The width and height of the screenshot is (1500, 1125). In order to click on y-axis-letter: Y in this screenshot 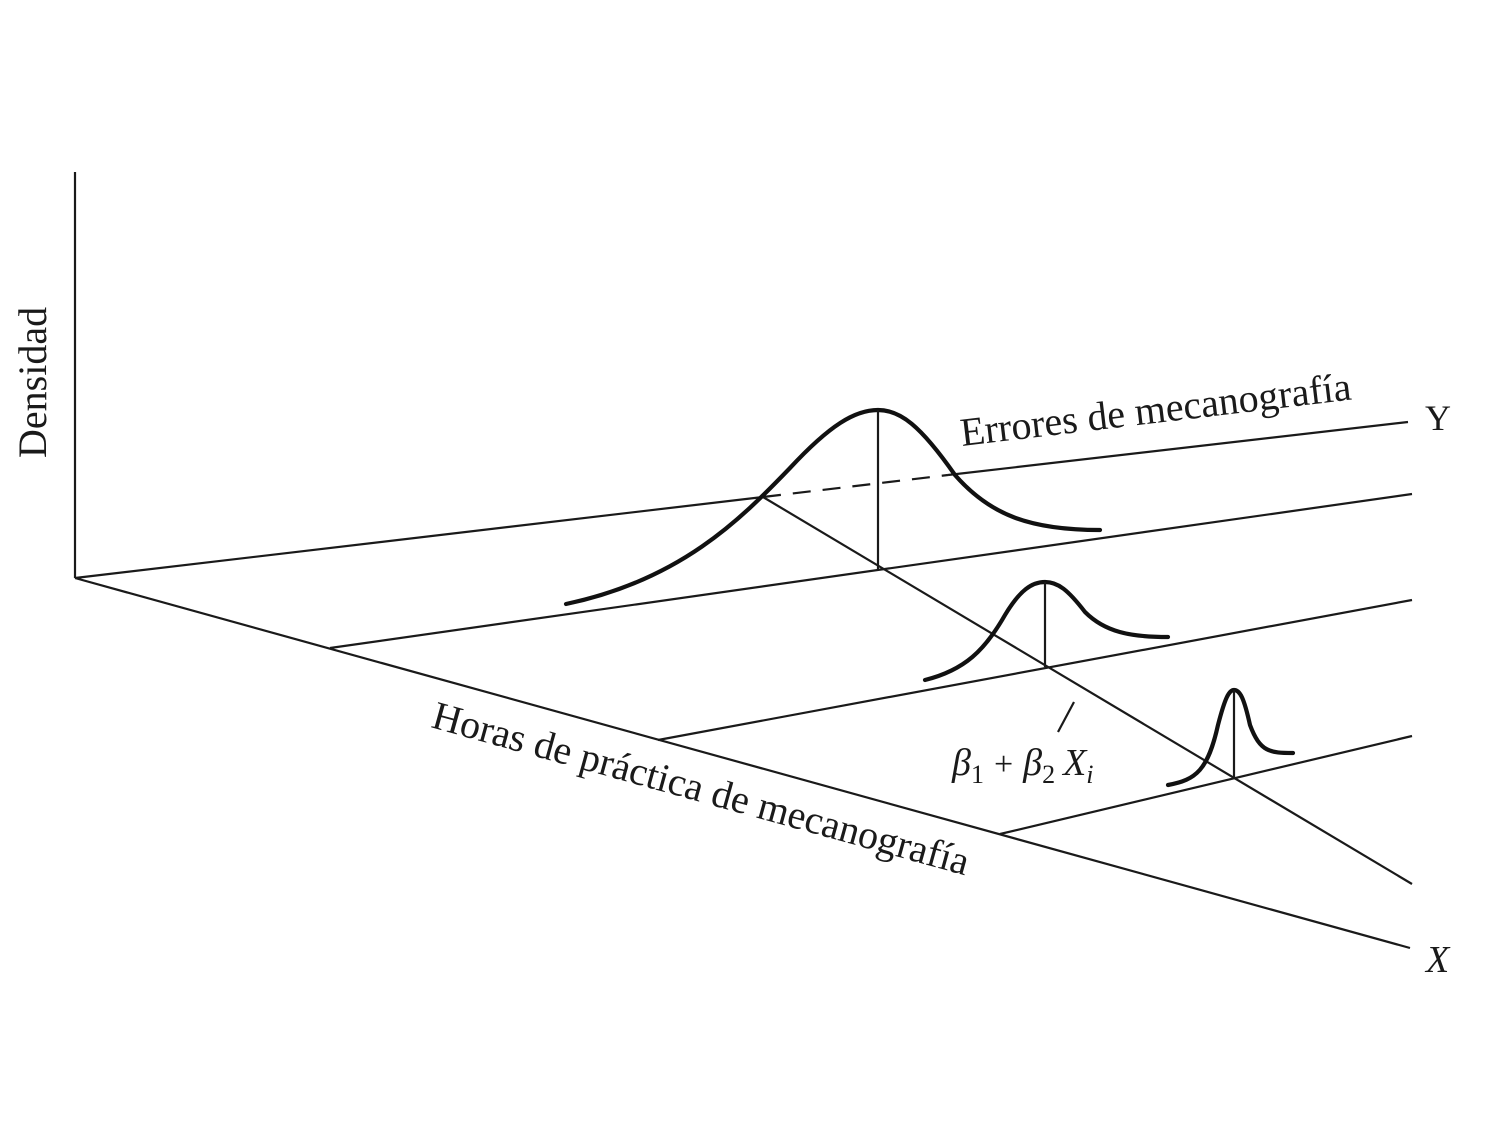, I will do `click(1438, 418)`.